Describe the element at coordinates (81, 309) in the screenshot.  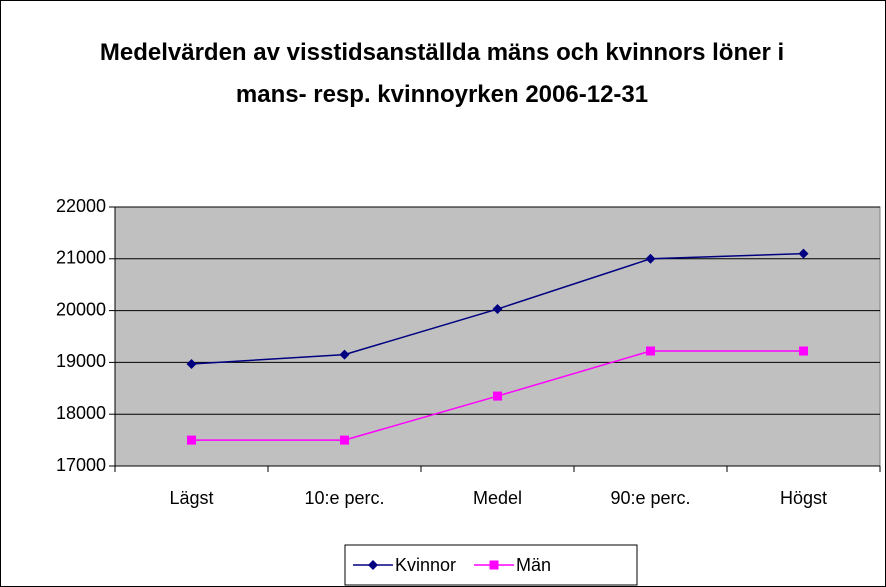
I see `y-tick-label: 20000` at that location.